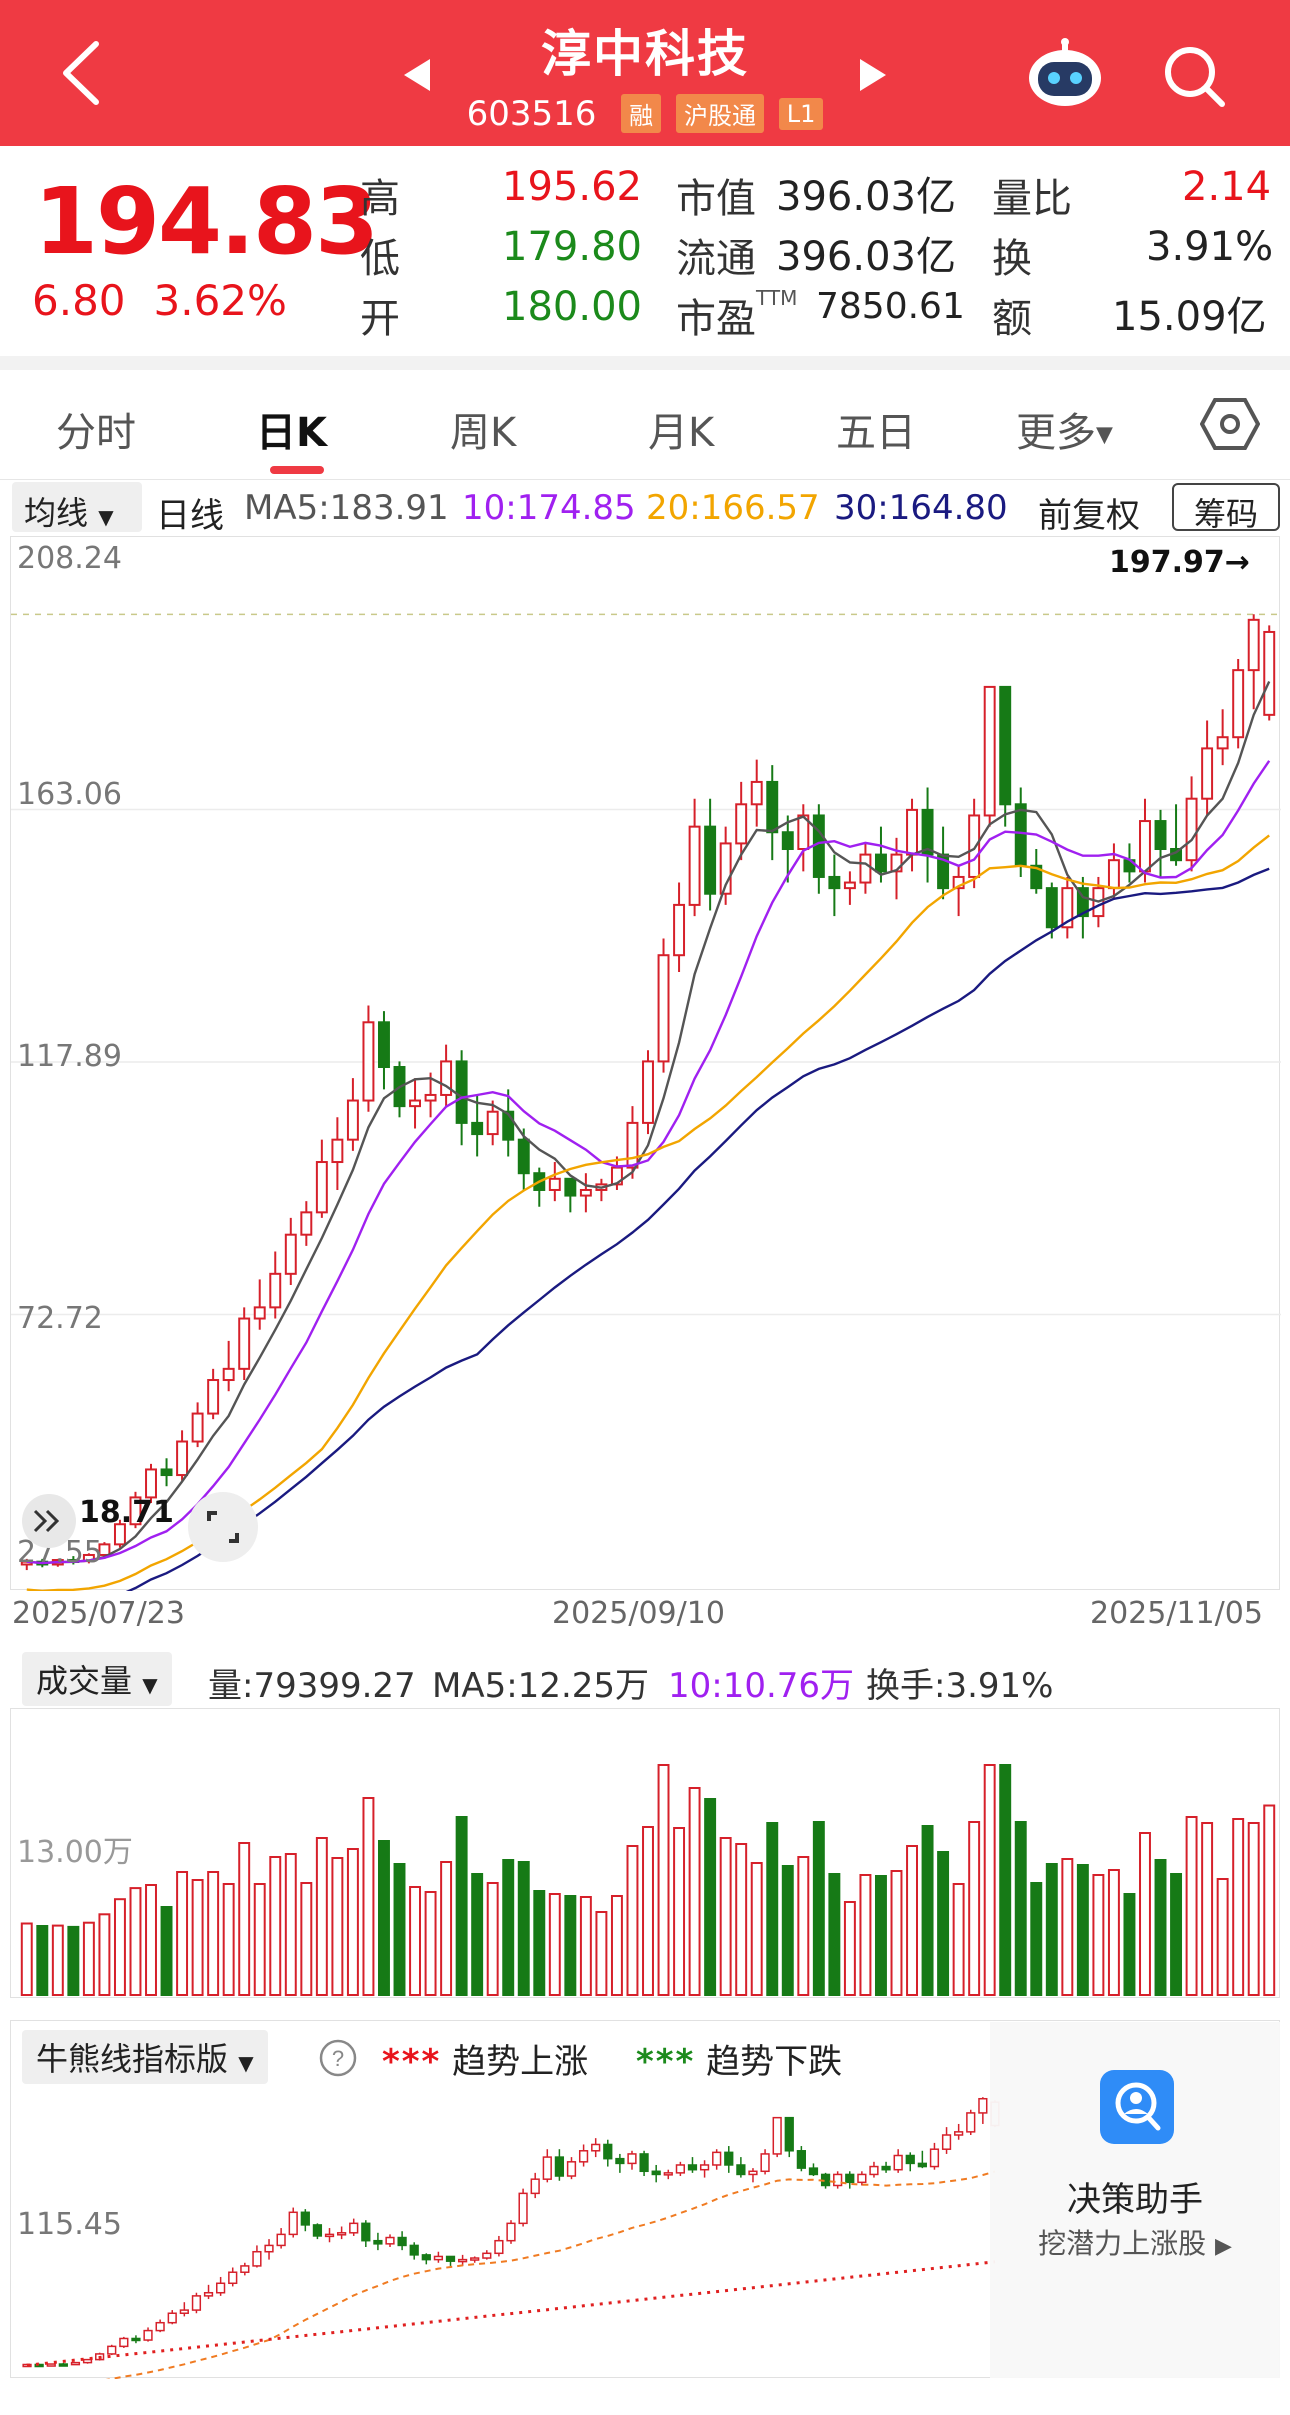 The height and width of the screenshot is (2415, 1290). I want to click on tab-monthly-k: 月K, so click(681, 433).